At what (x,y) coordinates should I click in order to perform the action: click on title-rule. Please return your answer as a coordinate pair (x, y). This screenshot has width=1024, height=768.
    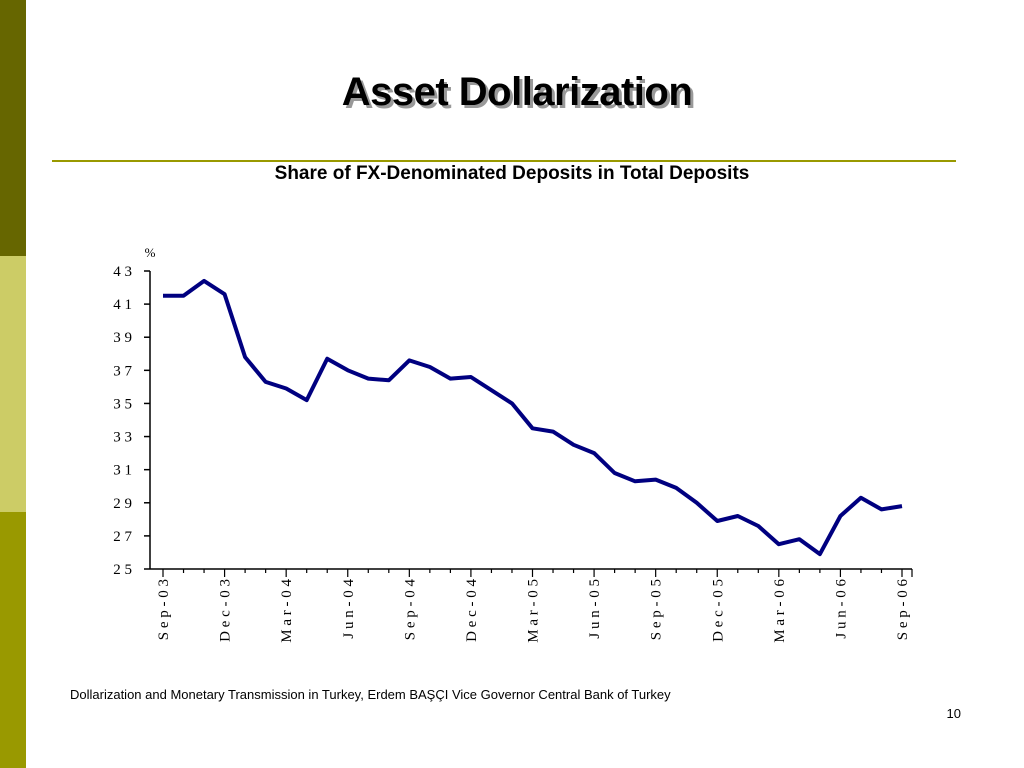
    Looking at the image, I should click on (504, 161).